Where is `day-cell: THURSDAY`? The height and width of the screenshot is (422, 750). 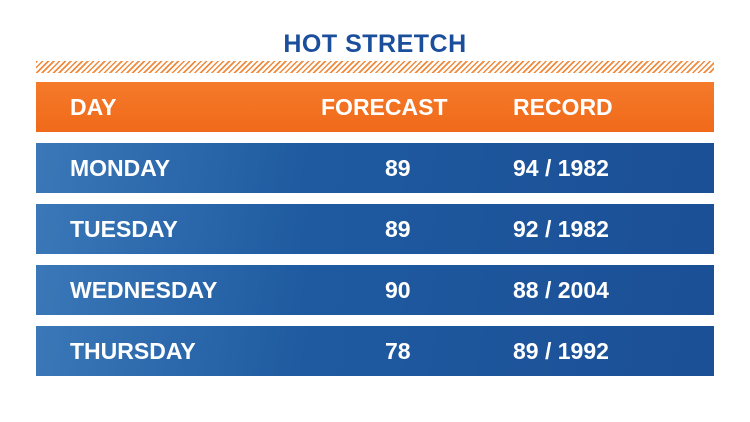 day-cell: THURSDAY is located at coordinates (133, 351).